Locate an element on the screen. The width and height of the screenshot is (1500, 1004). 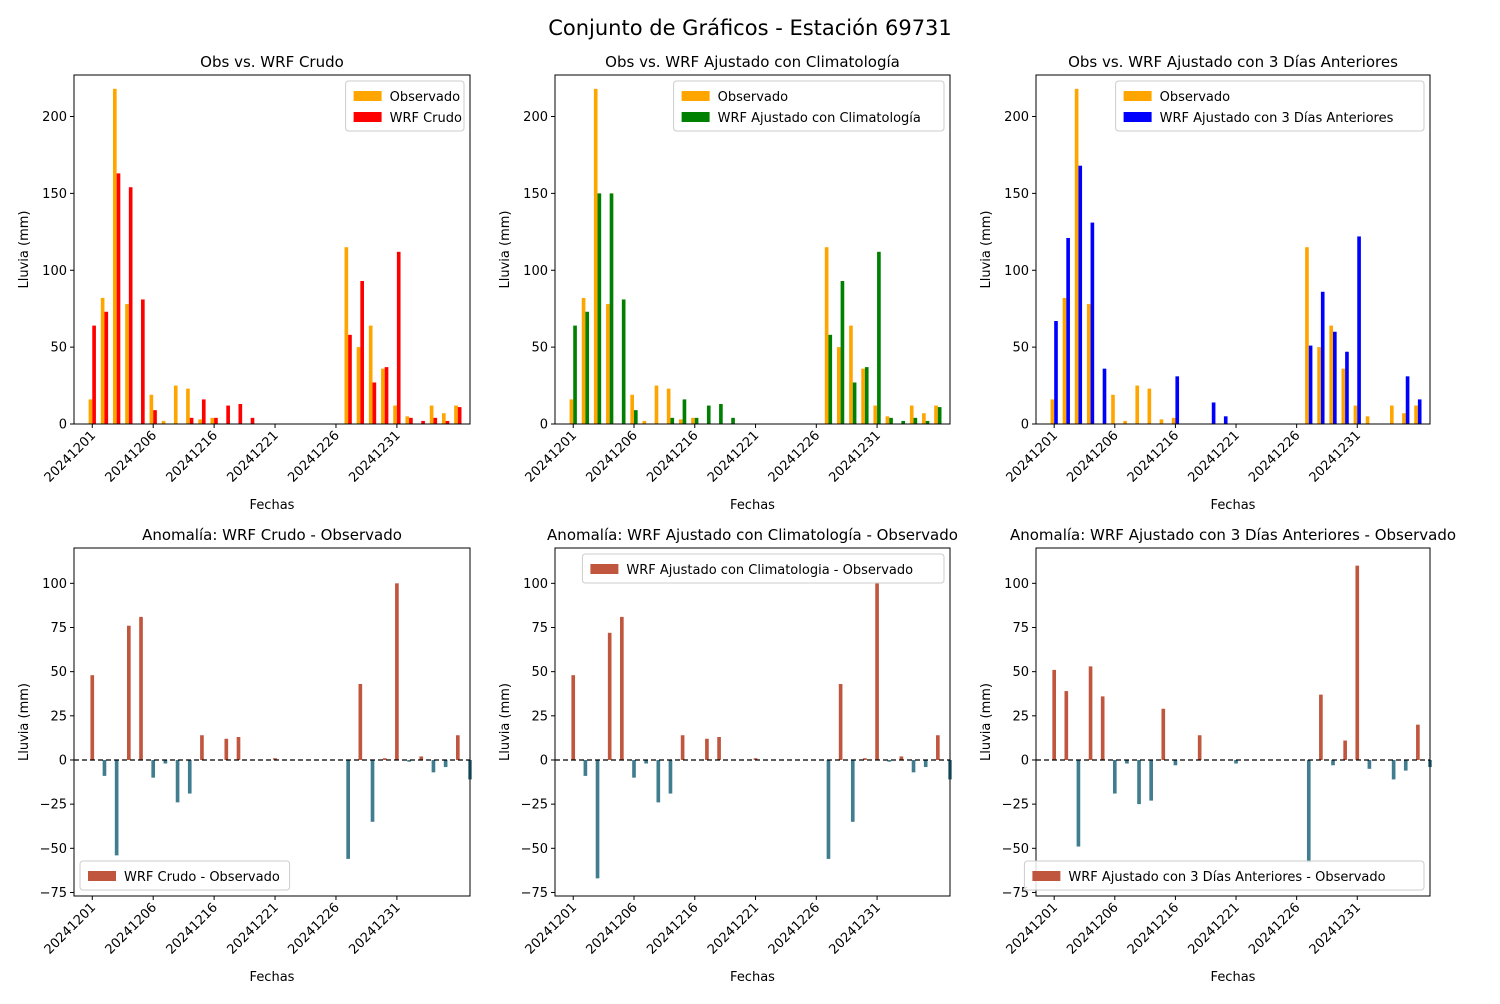
legend-label: WRF Ajustado con 3 Días Anteriores is located at coordinates (1277, 118).